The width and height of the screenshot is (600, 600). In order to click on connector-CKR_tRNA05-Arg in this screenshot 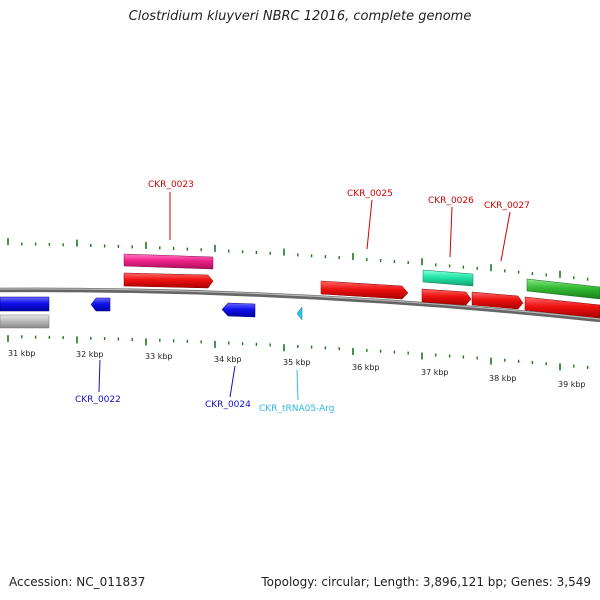, I will do `click(297, 385)`.